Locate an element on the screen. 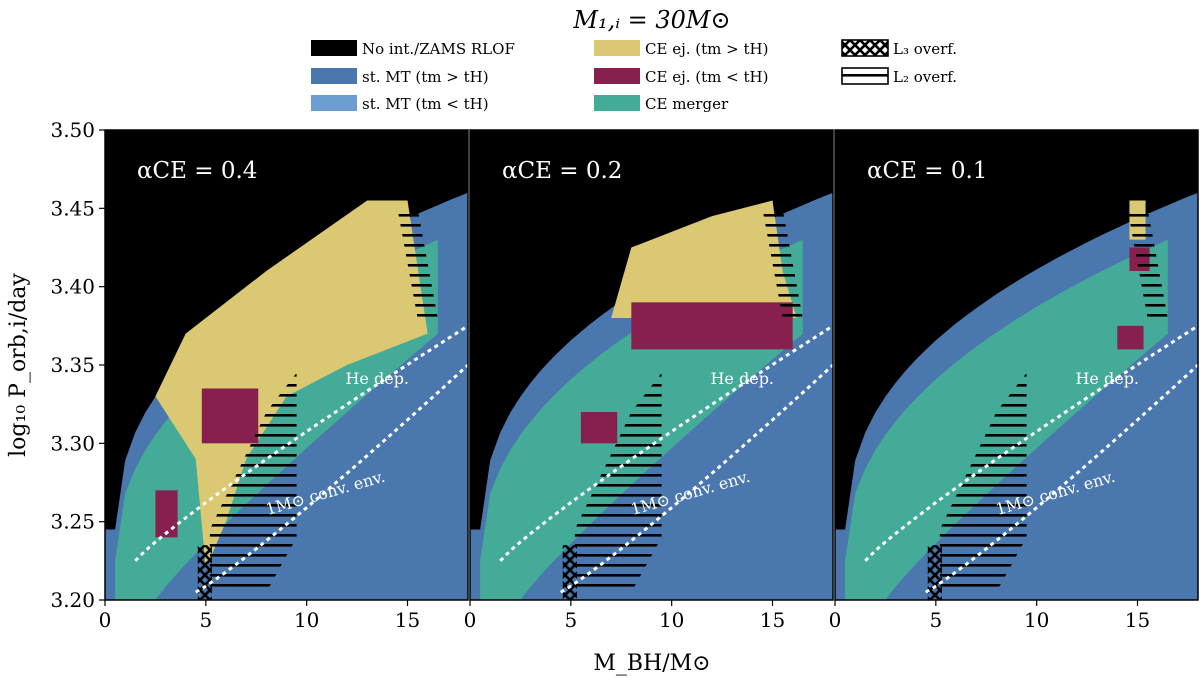 The image size is (1200, 682). legend-label-ce-ej-short: CE ej. (tm < tH) is located at coordinates (706, 77).